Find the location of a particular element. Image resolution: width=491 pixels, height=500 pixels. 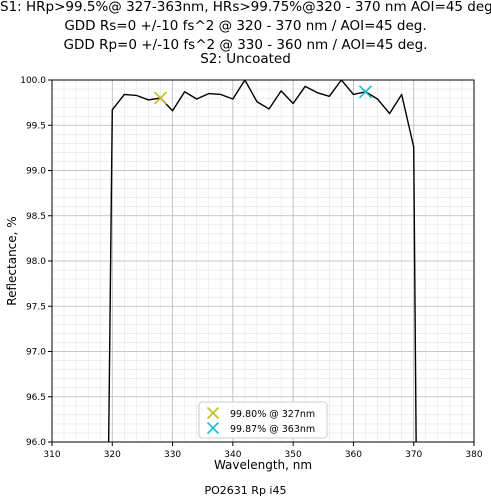

x-tick-label: 360 is located at coordinates (353, 455).